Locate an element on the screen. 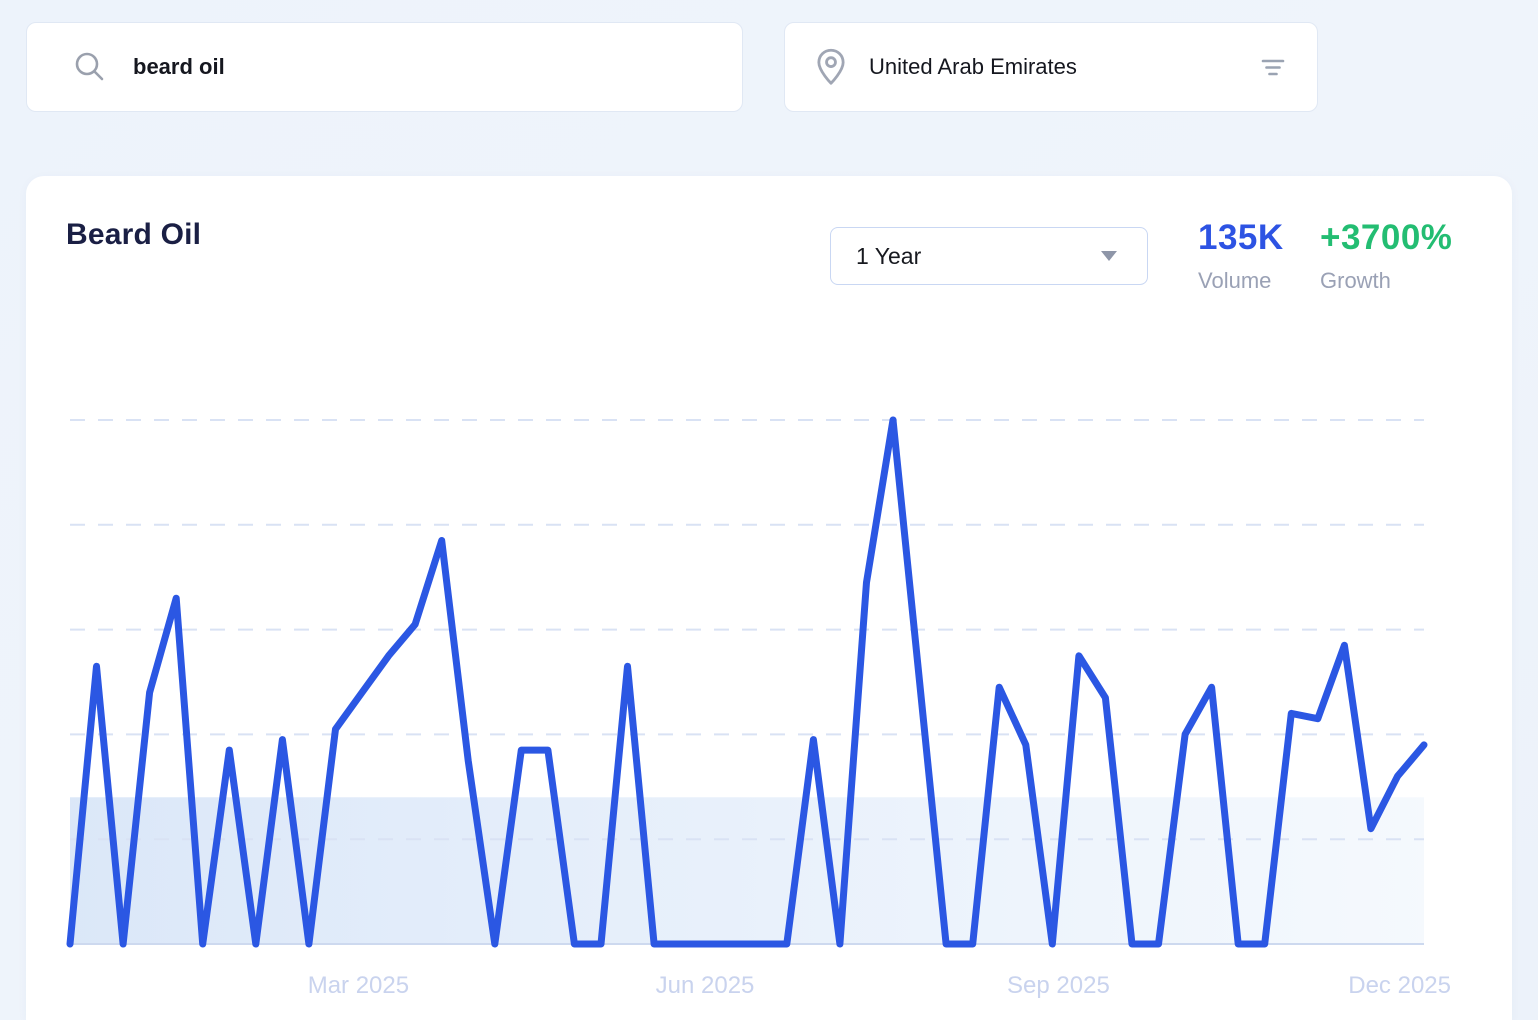 The height and width of the screenshot is (1020, 1538). chevron-down-icon is located at coordinates (1109, 256).